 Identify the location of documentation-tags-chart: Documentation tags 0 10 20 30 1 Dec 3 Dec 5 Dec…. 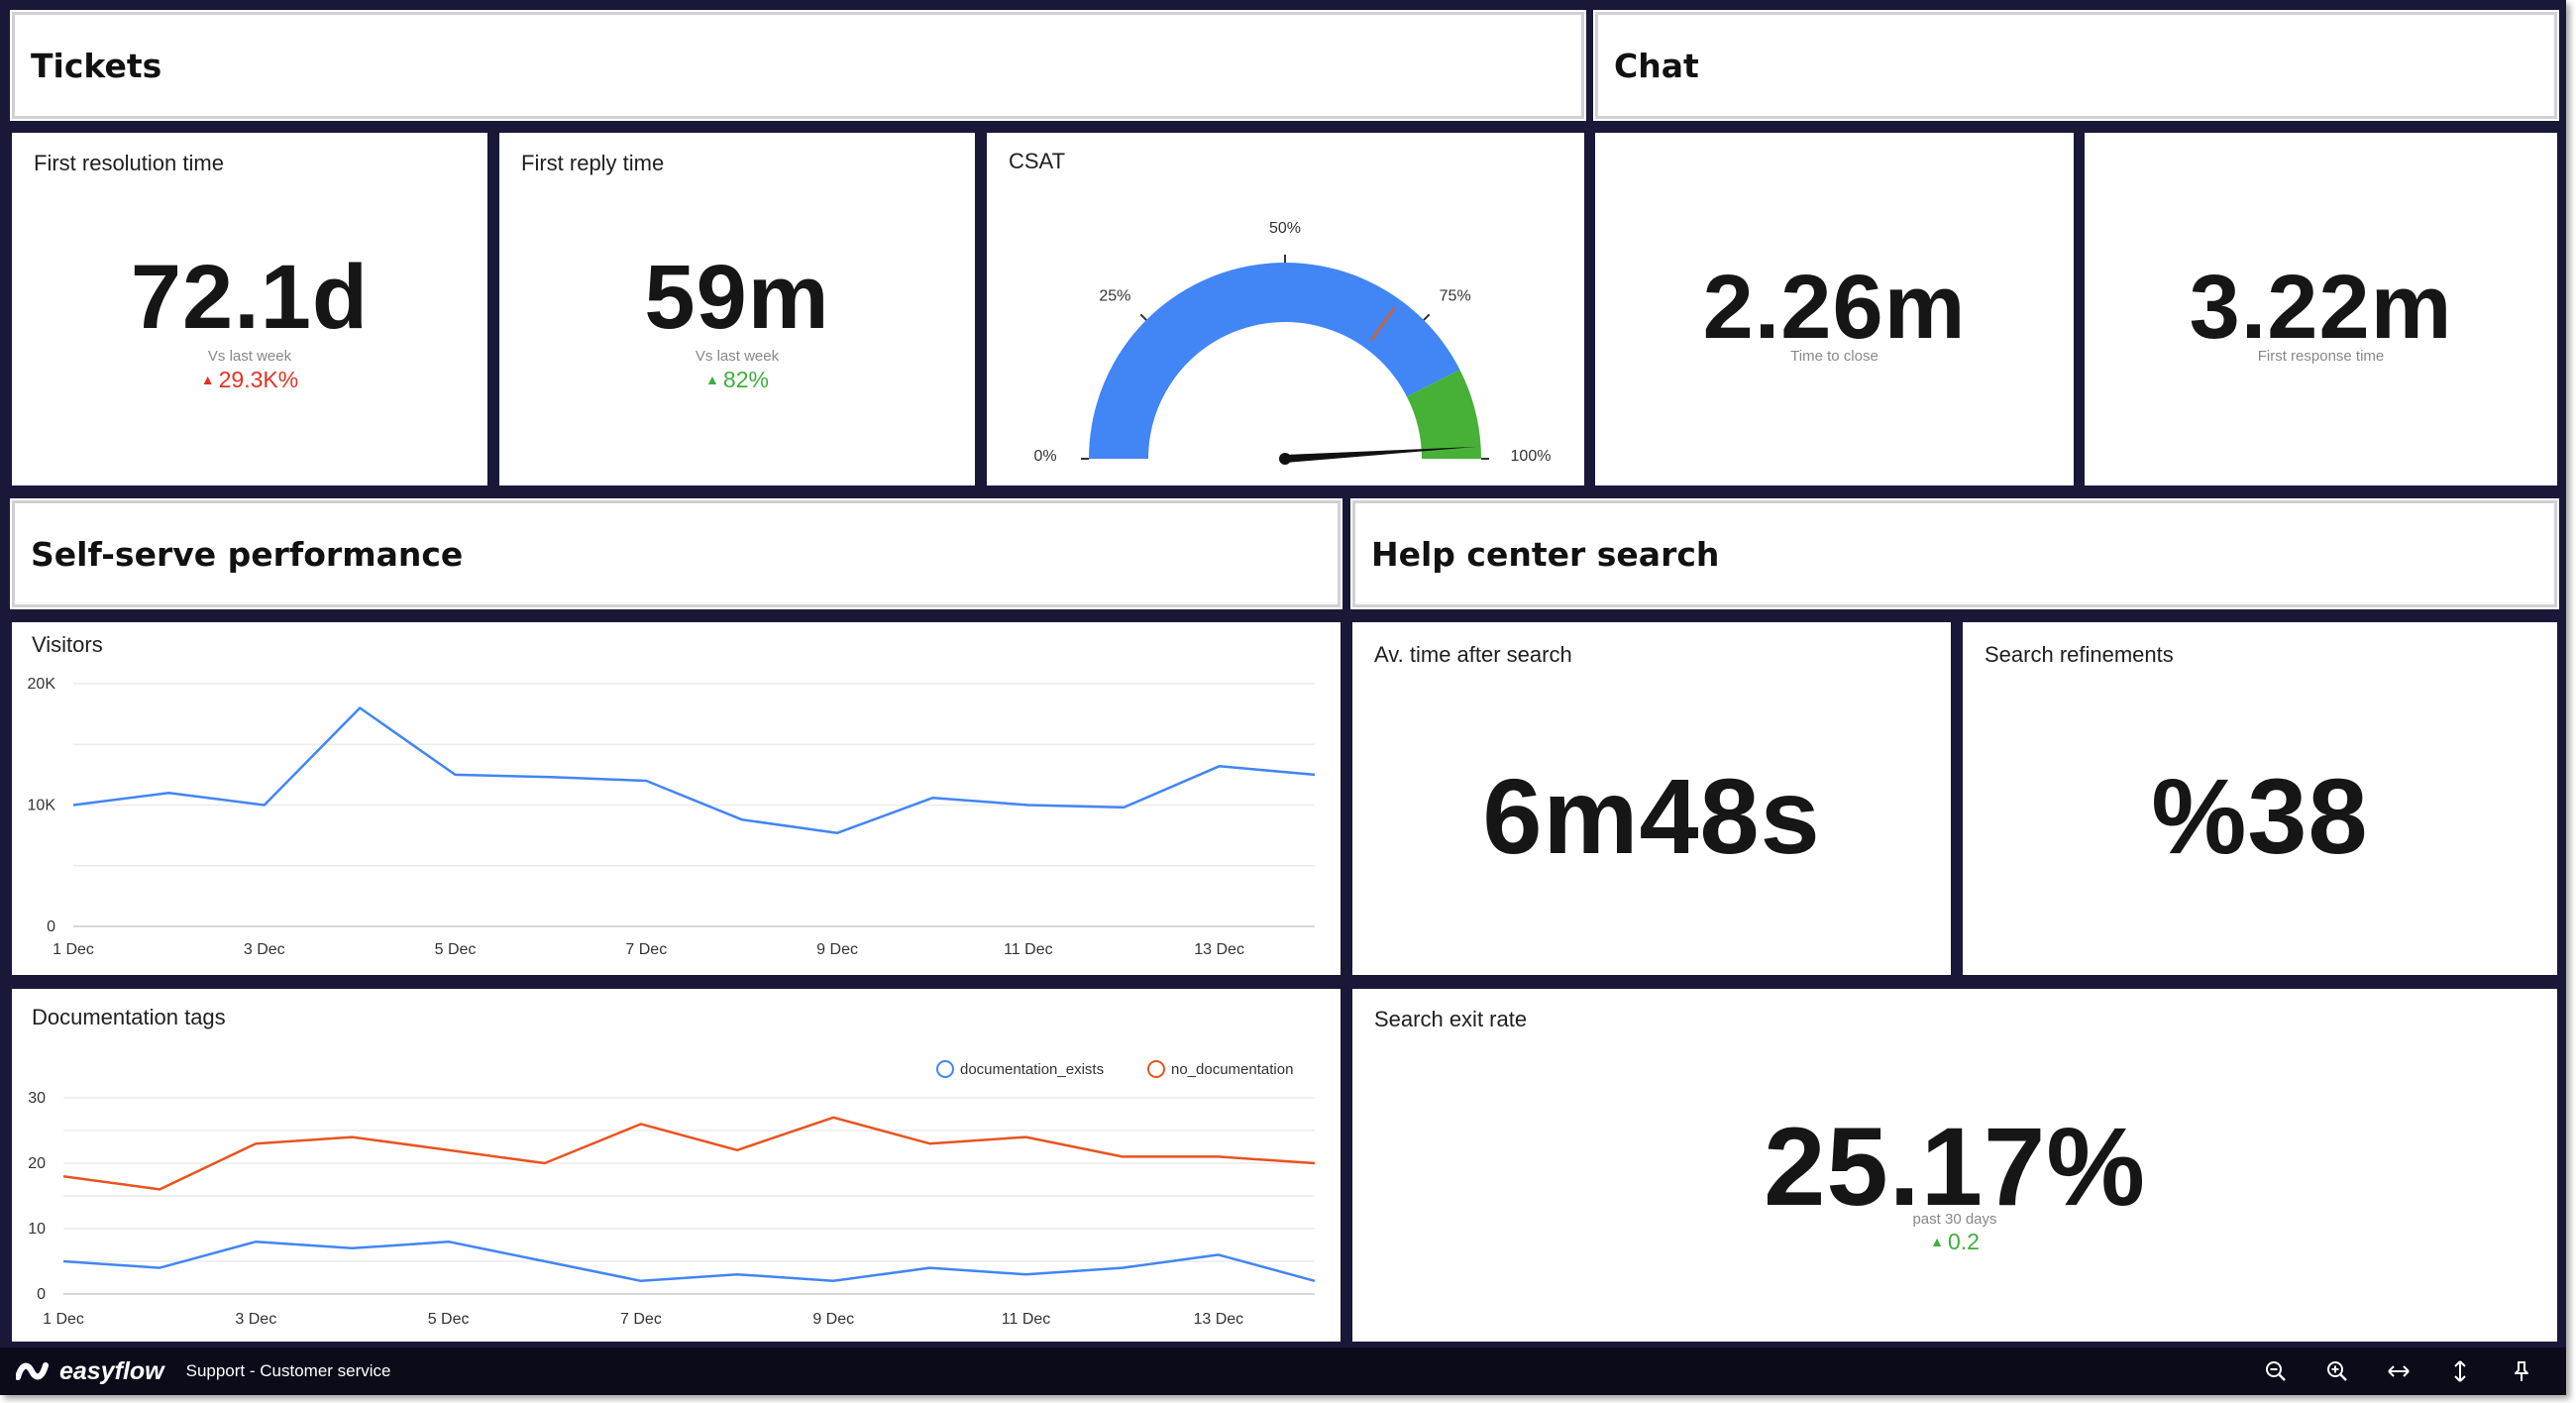
(672, 1166).